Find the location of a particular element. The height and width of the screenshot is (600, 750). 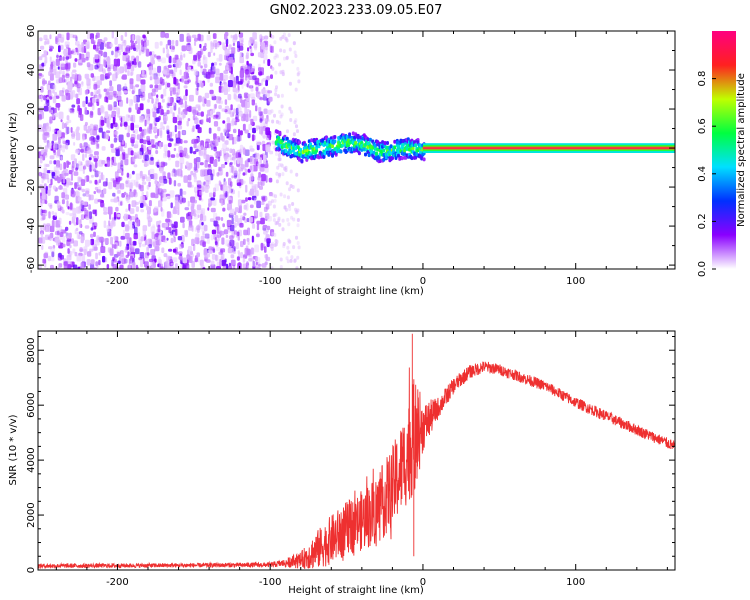

x-tick-label: -200 is located at coordinates (117, 582).